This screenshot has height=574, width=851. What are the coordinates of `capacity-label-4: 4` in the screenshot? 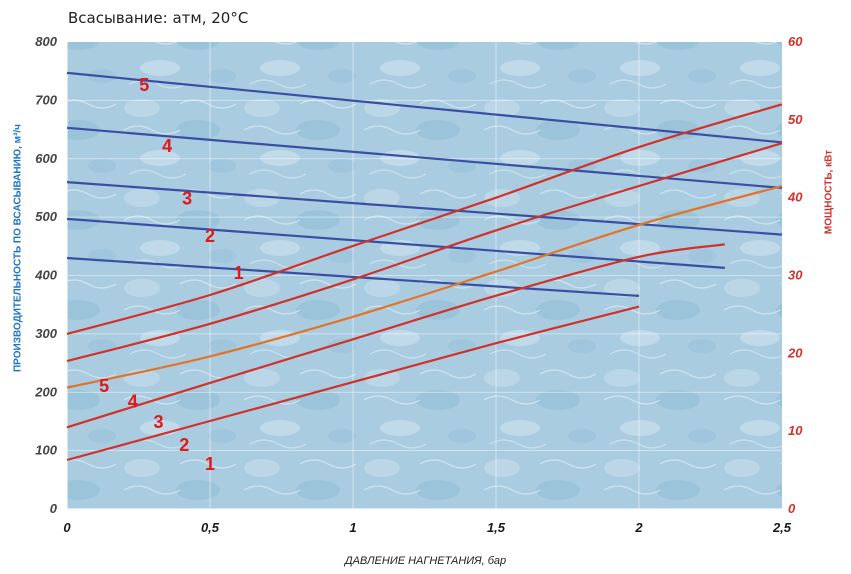 It's located at (167, 146).